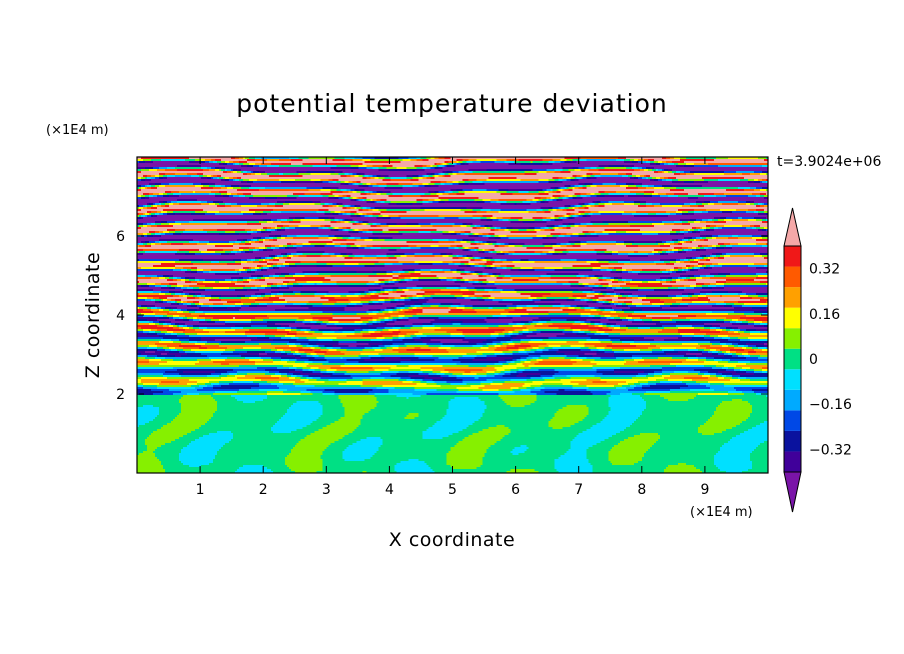 This screenshot has width=904, height=654. What do you see at coordinates (824, 270) in the screenshot?
I see `colorbar-label: 0.32` at bounding box center [824, 270].